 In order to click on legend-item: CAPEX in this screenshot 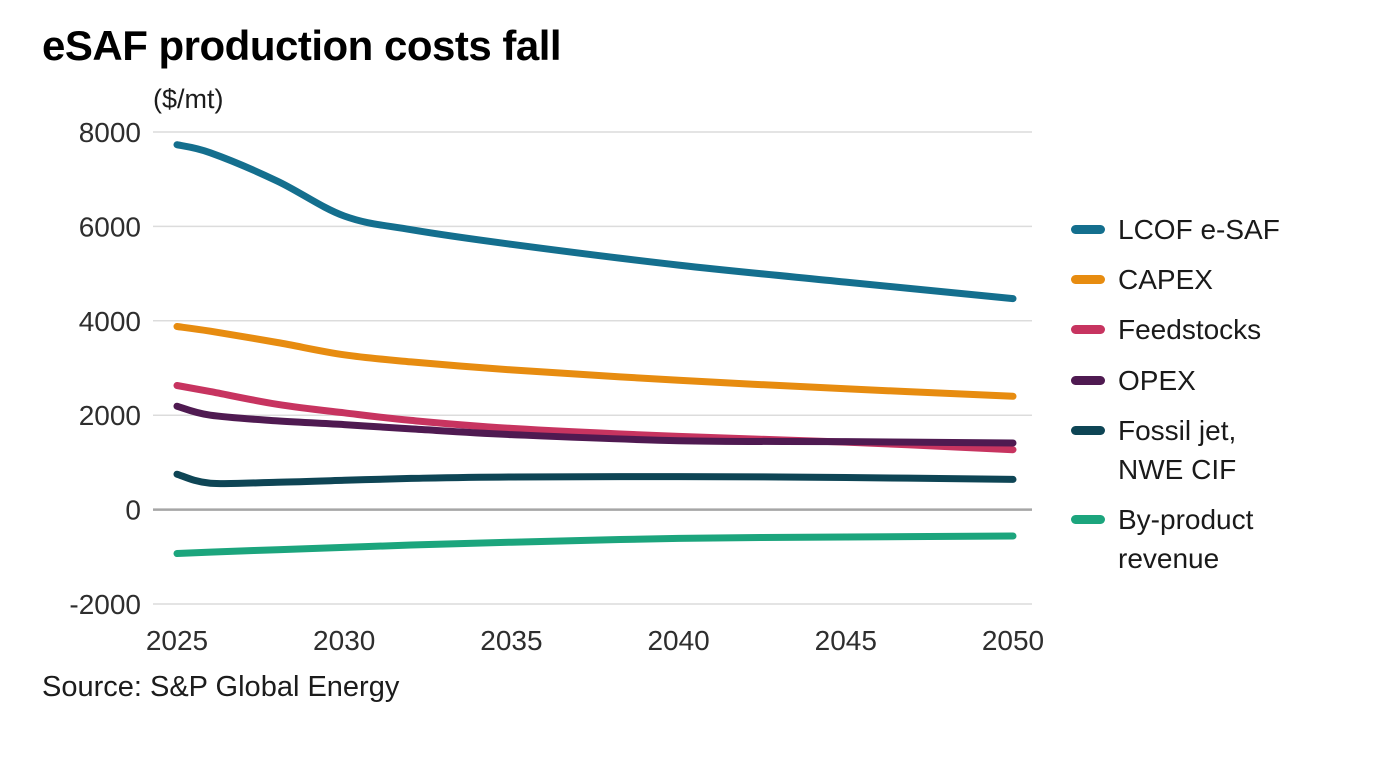, I will do `click(1211, 279)`.